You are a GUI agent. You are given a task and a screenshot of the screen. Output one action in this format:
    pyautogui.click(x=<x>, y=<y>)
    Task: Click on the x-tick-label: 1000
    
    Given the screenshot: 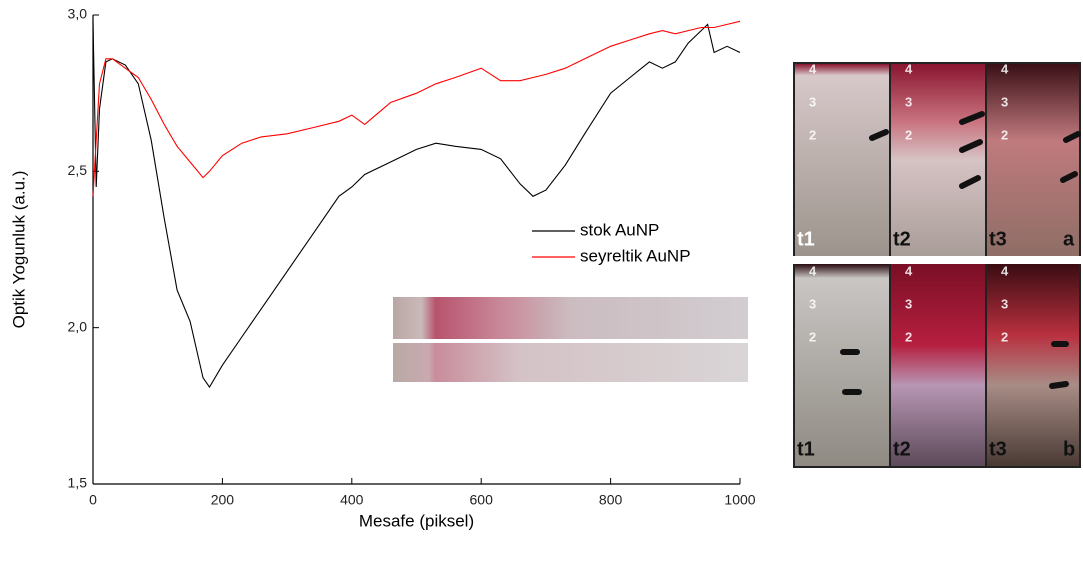 What is the action you would take?
    pyautogui.click(x=739, y=500)
    